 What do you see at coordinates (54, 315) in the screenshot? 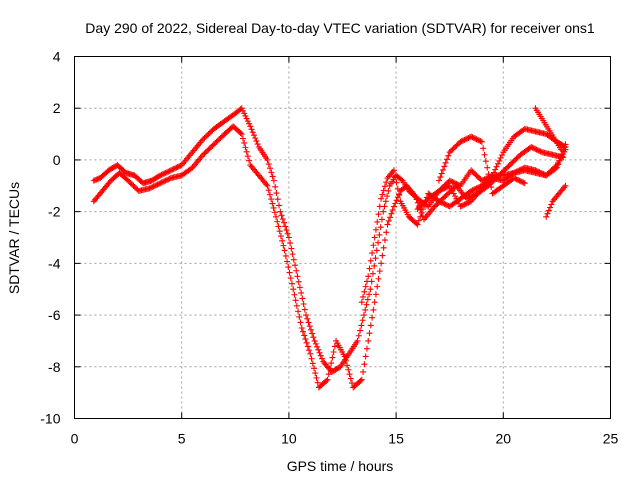
I see `y-tick-label: -6` at bounding box center [54, 315].